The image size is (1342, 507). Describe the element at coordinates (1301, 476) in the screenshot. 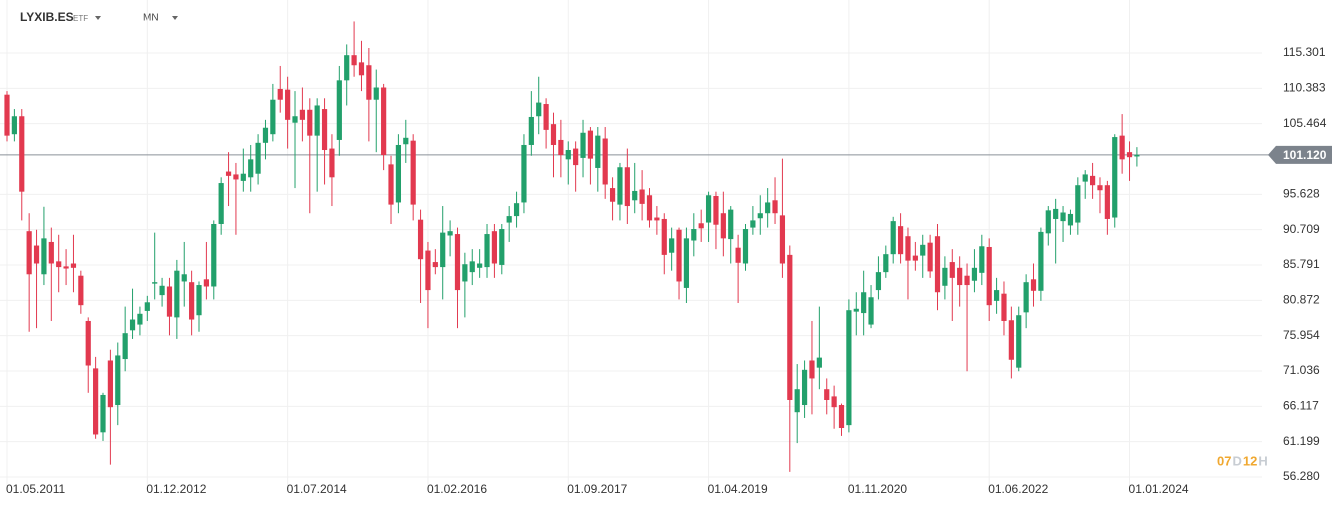

I see `y-tick-label: 56.280` at that location.